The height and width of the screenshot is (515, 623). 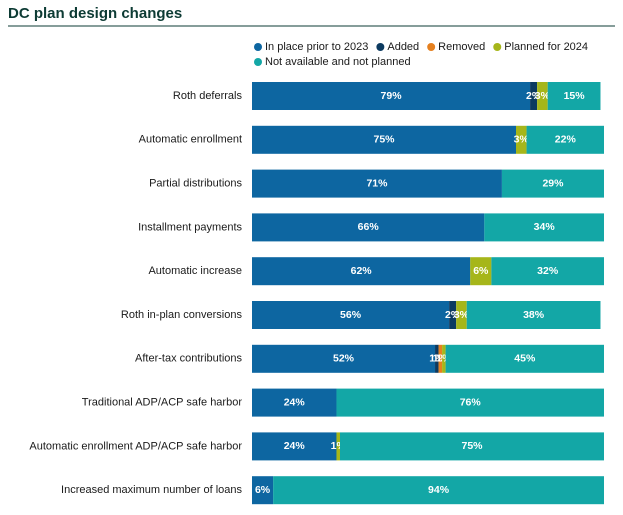 I want to click on value-label: 45%, so click(x=525, y=359).